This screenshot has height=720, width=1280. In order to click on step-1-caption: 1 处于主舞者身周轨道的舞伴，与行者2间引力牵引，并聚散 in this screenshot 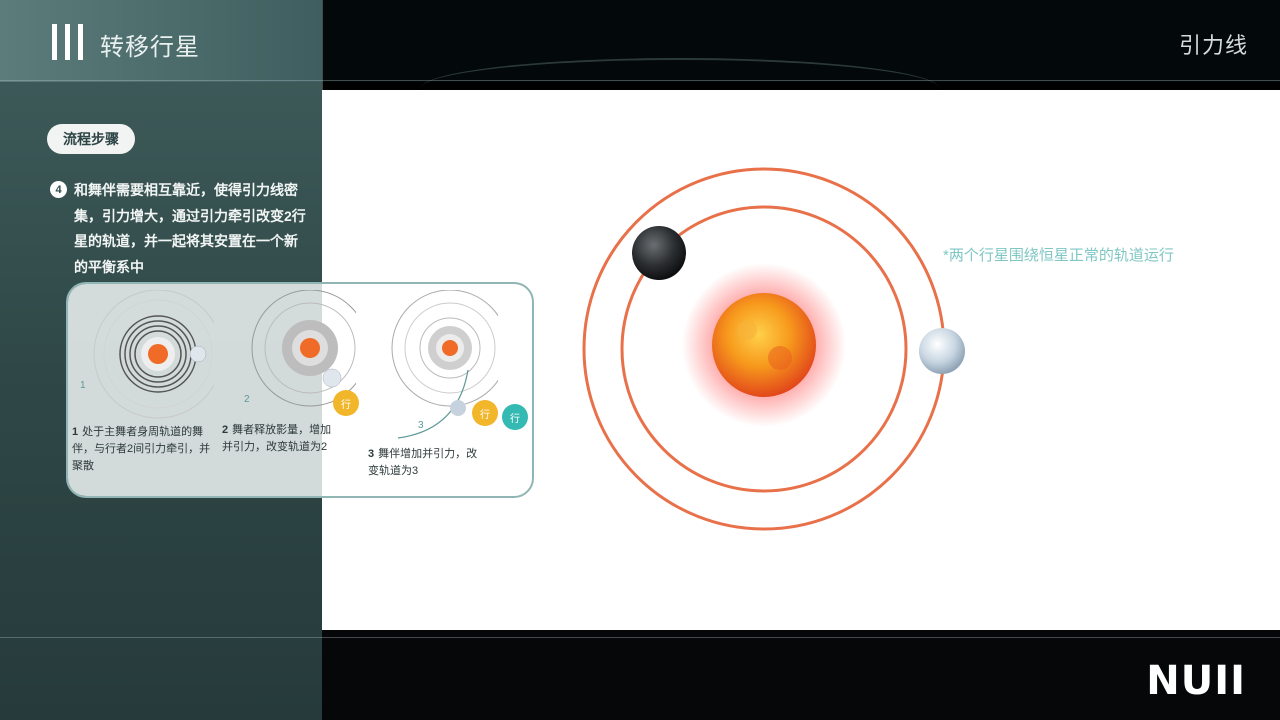, I will do `click(142, 449)`.